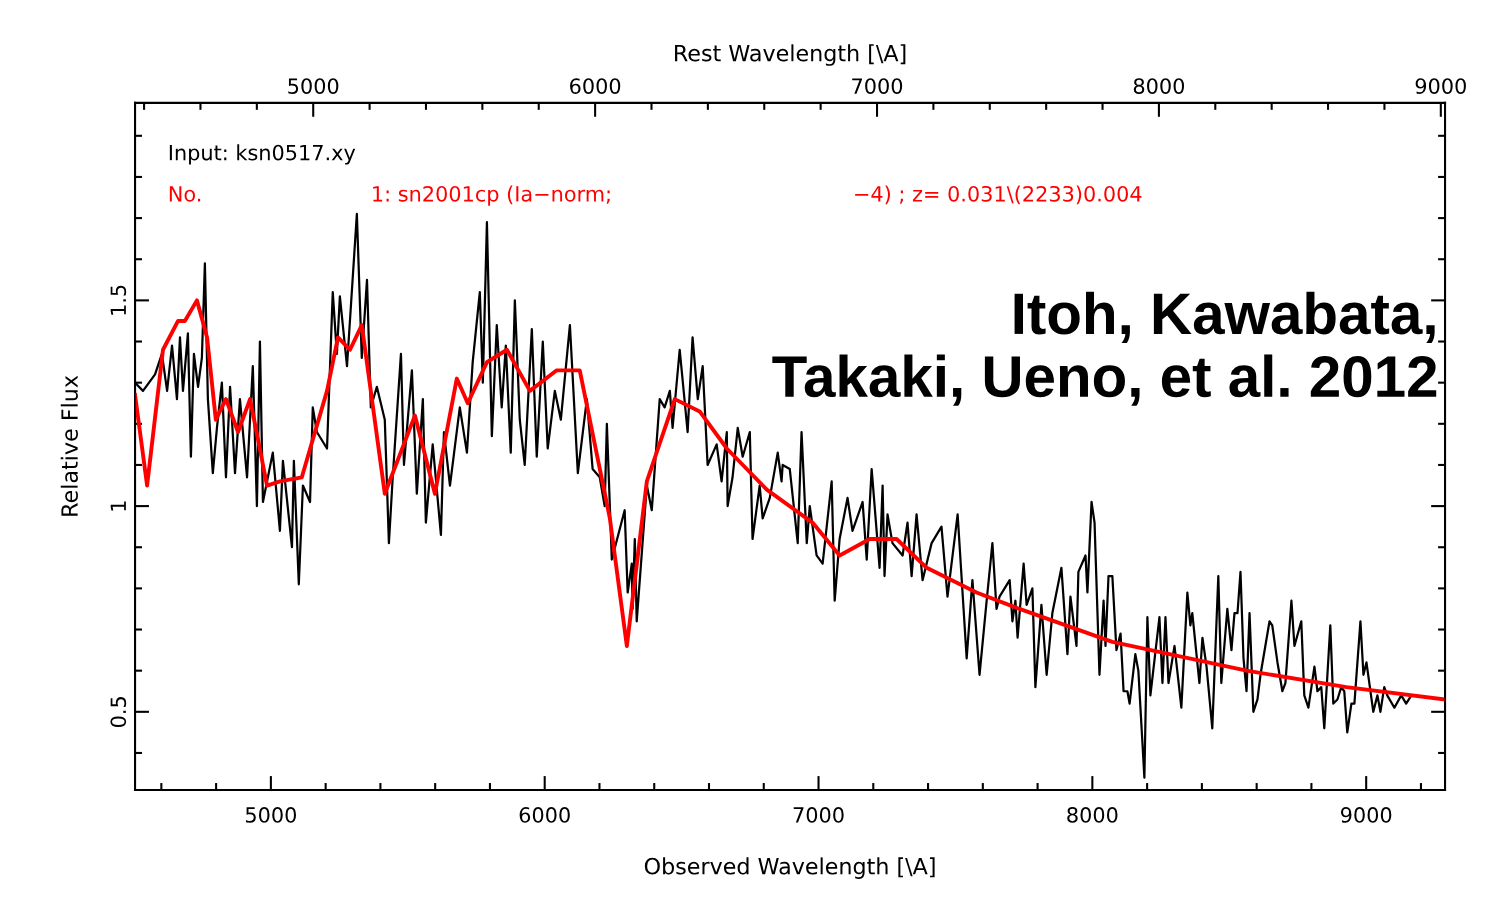  I want to click on x2-tick-label: 9000, so click(1440, 86).